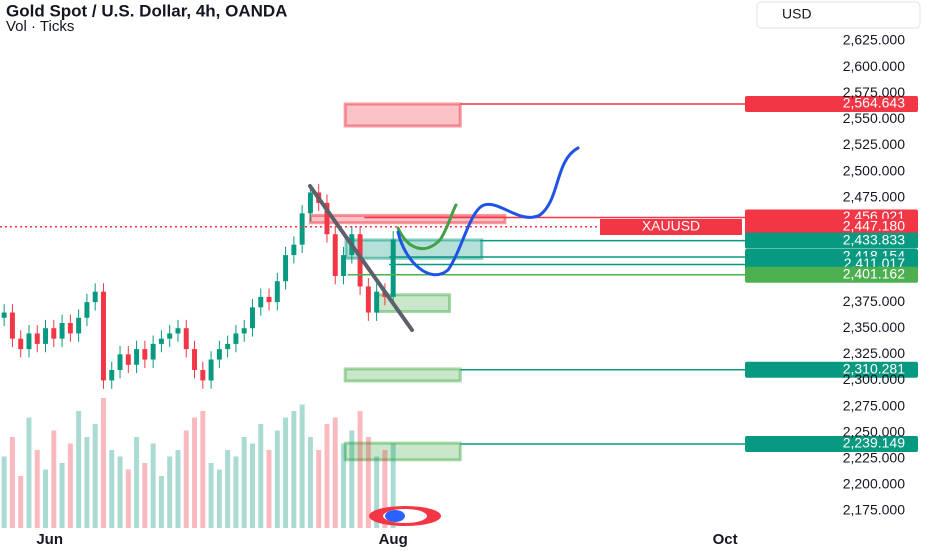  I want to click on y-tick-label: 2,200.000, so click(874, 484).